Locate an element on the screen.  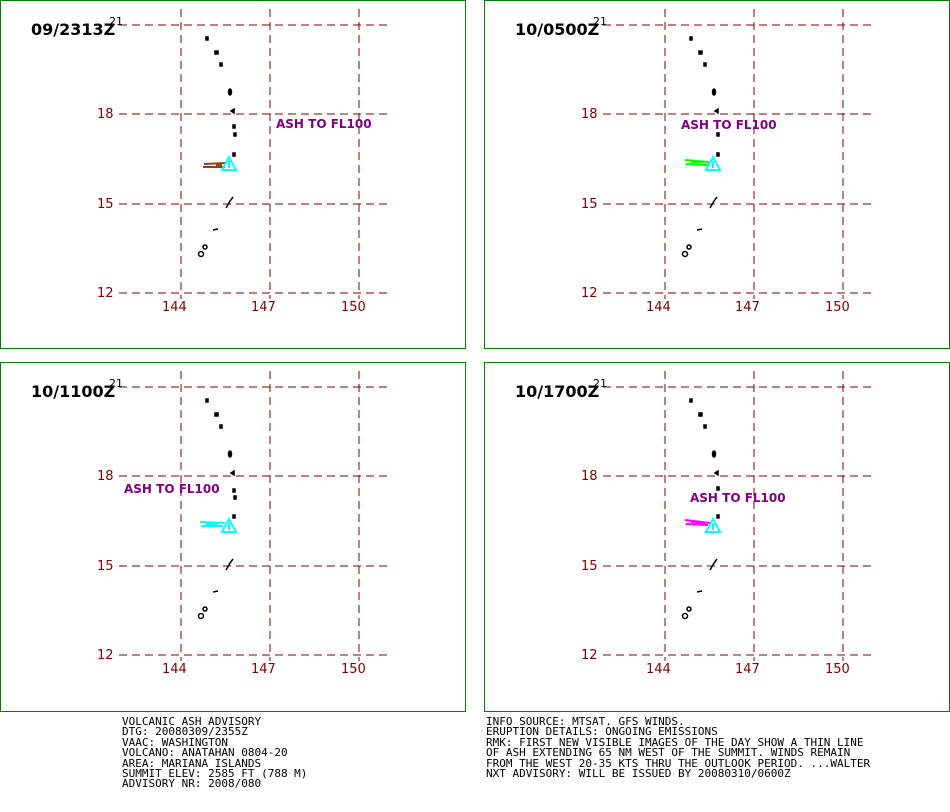
eruption-details: ERUPTION DETAILS: ONGOING EMISSIONS is located at coordinates (602, 732).